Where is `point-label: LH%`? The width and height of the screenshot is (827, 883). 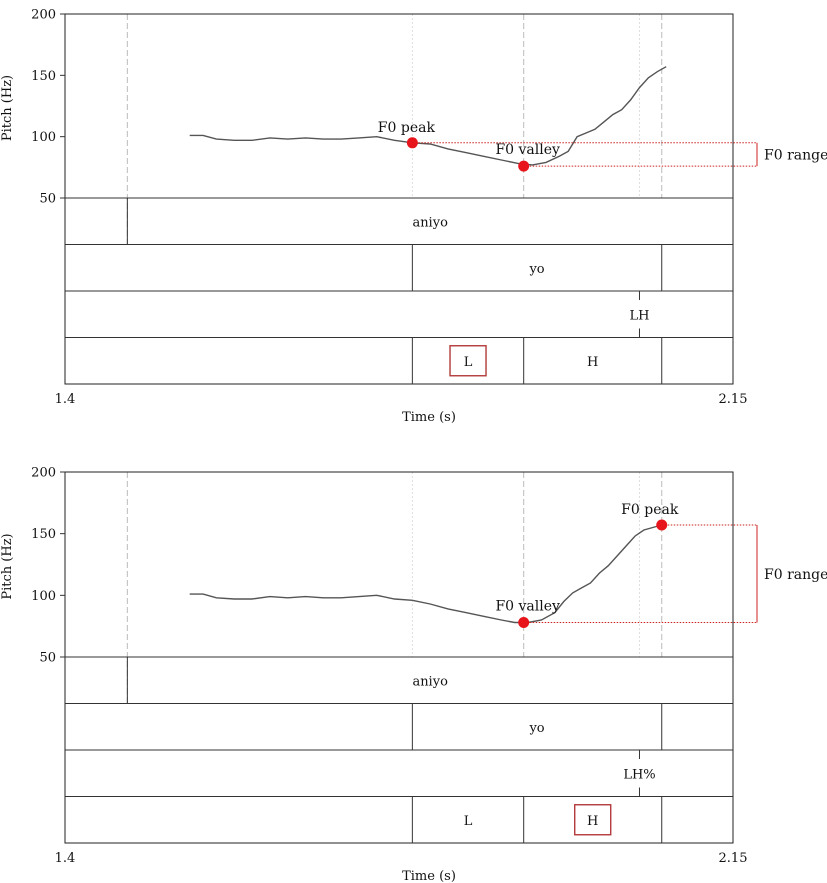 point-label: LH% is located at coordinates (639, 774).